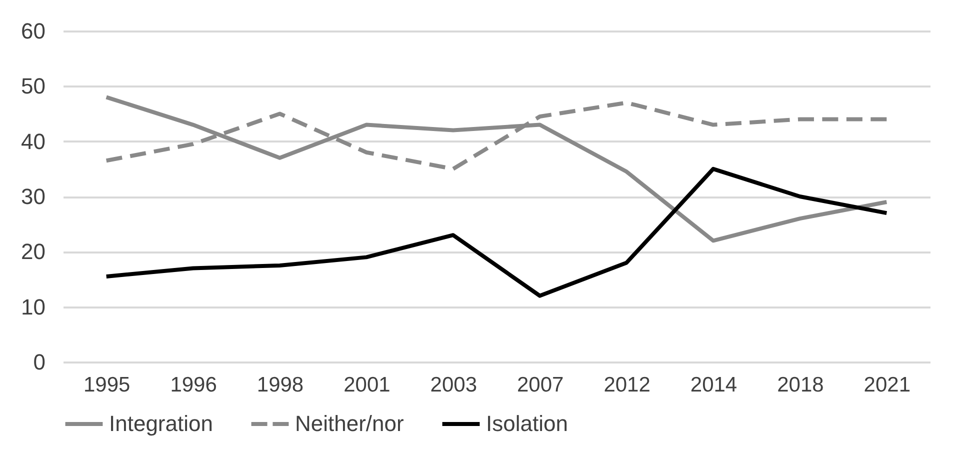 Image resolution: width=973 pixels, height=466 pixels. Describe the element at coordinates (193, 385) in the screenshot. I see `x-tick-label: 1996` at that location.